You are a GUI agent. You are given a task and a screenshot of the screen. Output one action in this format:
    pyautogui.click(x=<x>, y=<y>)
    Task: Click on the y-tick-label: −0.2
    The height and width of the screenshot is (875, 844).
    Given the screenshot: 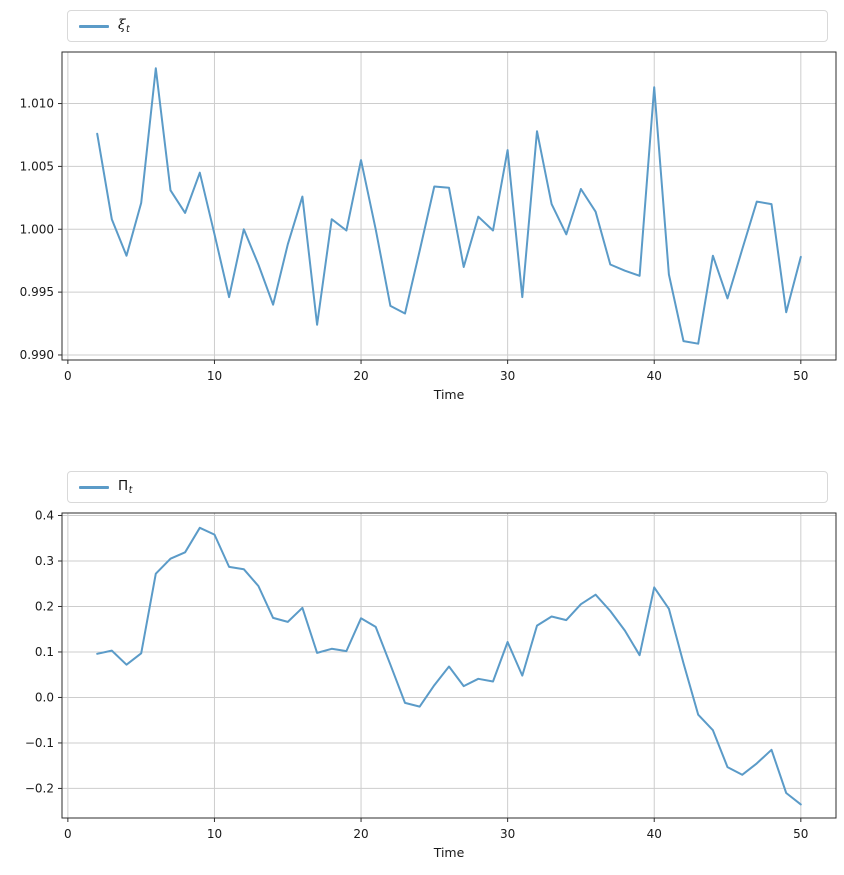 What is the action you would take?
    pyautogui.click(x=39, y=788)
    